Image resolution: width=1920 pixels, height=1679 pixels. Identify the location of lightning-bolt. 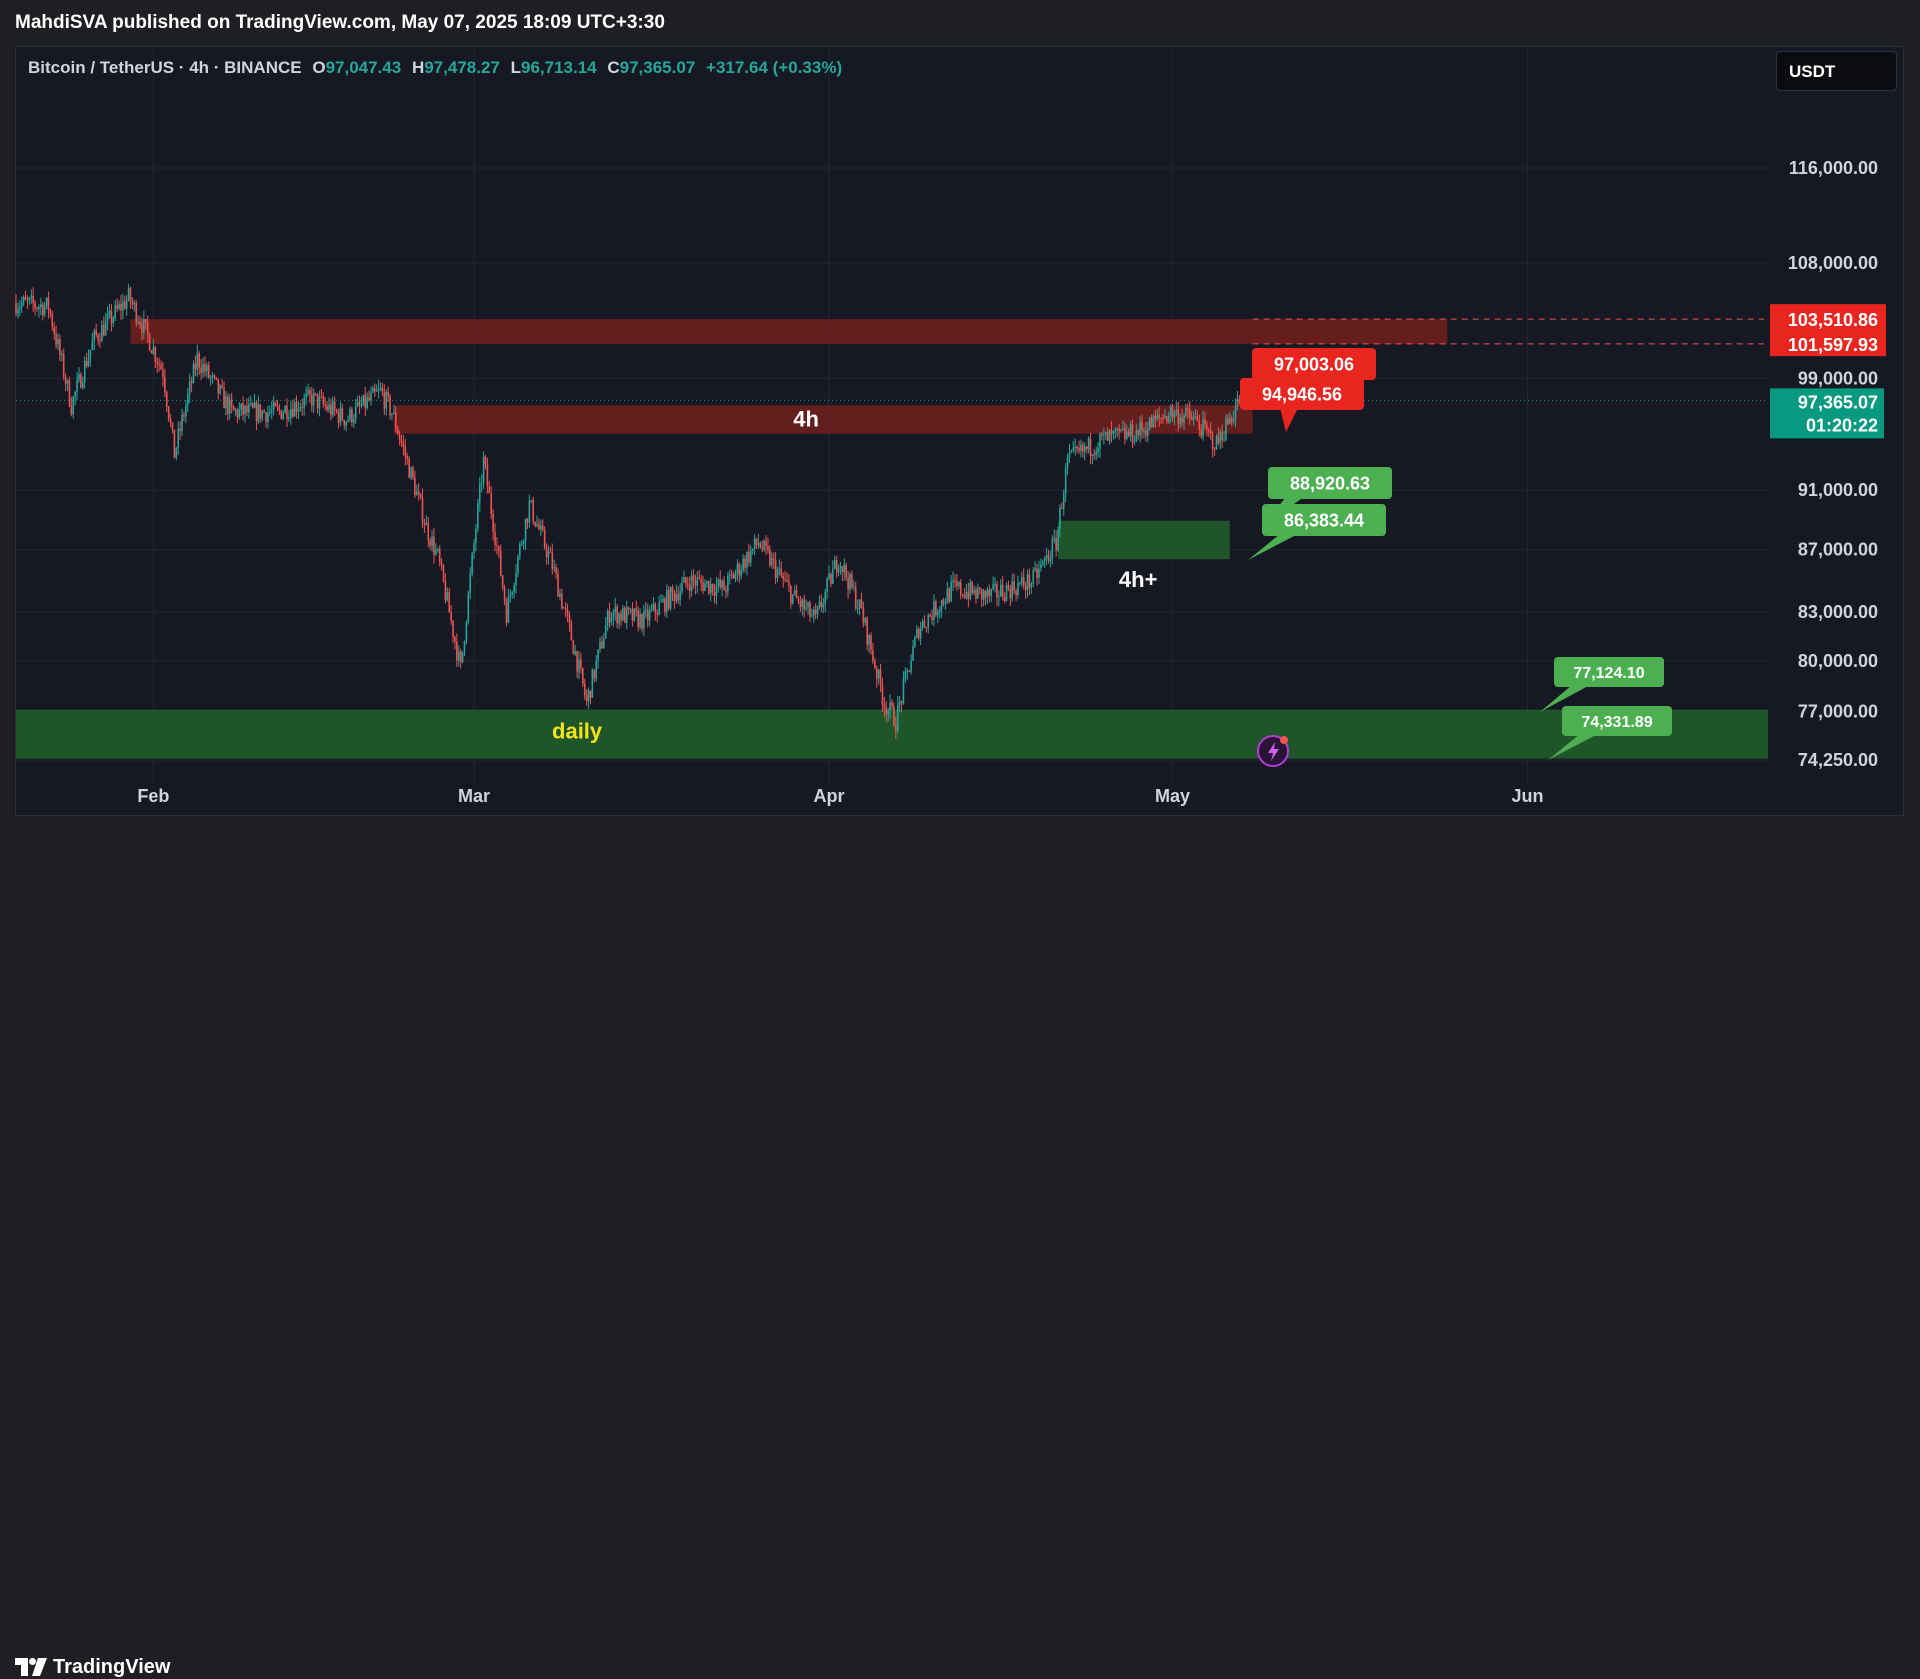
(1273, 751).